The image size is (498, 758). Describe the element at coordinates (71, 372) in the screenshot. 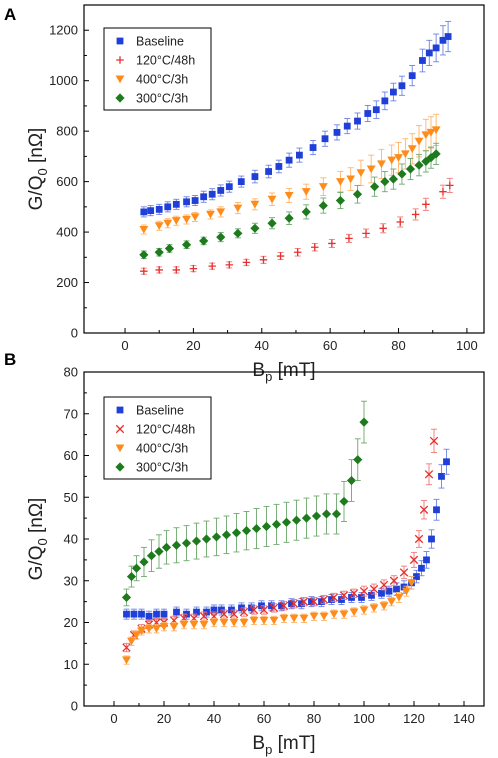

I see `y-tick-label: 80` at that location.